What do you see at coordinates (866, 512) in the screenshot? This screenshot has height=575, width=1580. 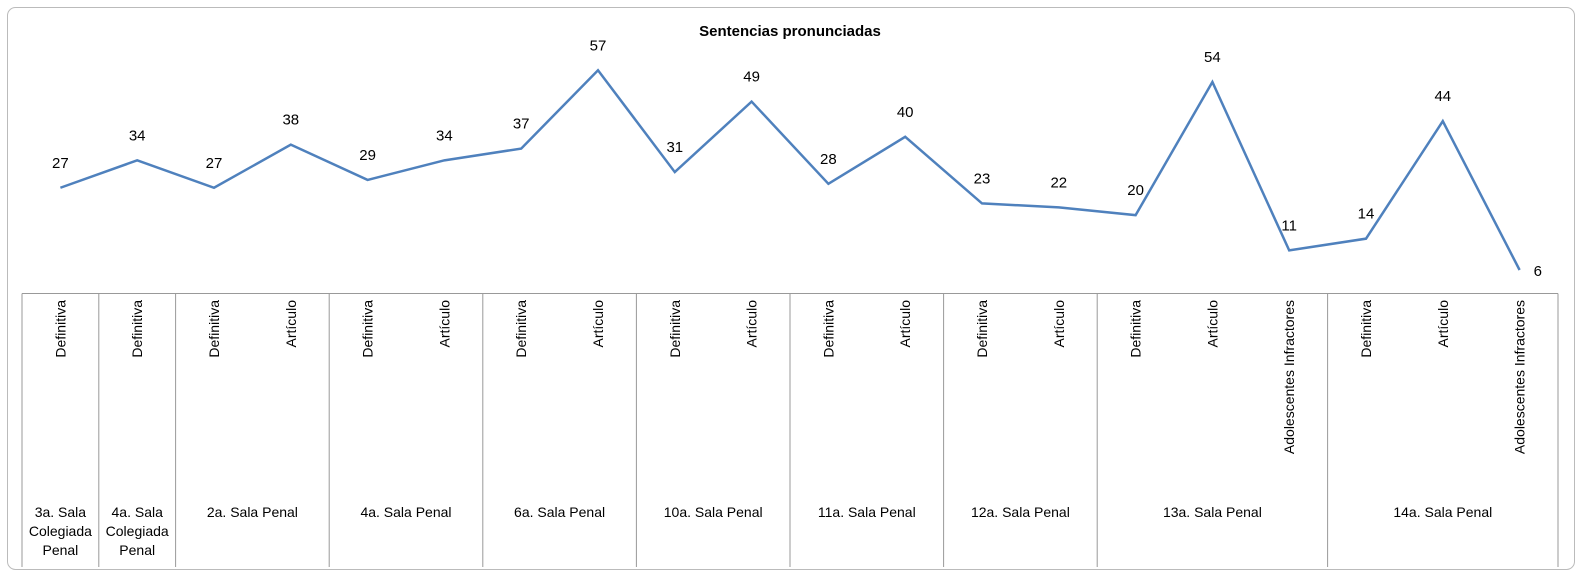 I see `group-label: 11a. Sala Penal` at bounding box center [866, 512].